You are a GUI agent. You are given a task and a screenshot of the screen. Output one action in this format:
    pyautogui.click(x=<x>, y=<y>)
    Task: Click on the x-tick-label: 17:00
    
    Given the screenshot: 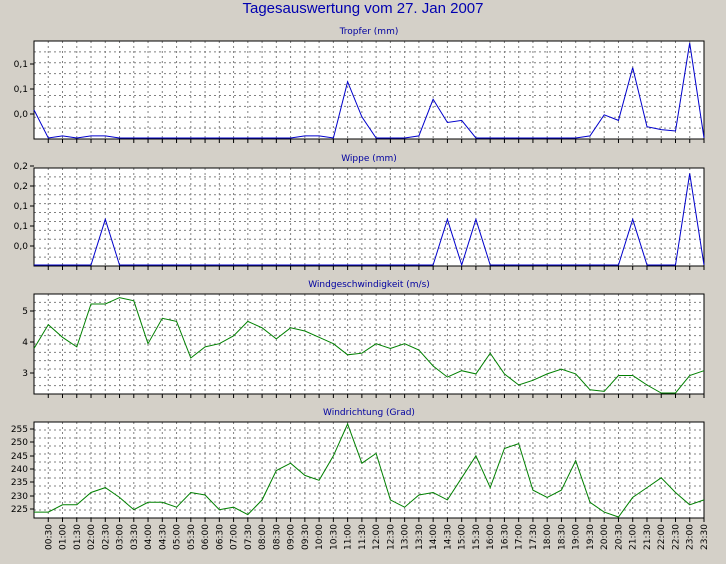 What is the action you would take?
    pyautogui.click(x=520, y=537)
    